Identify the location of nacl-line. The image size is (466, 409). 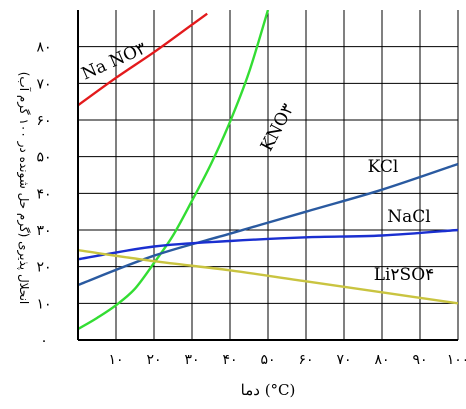
(268, 244).